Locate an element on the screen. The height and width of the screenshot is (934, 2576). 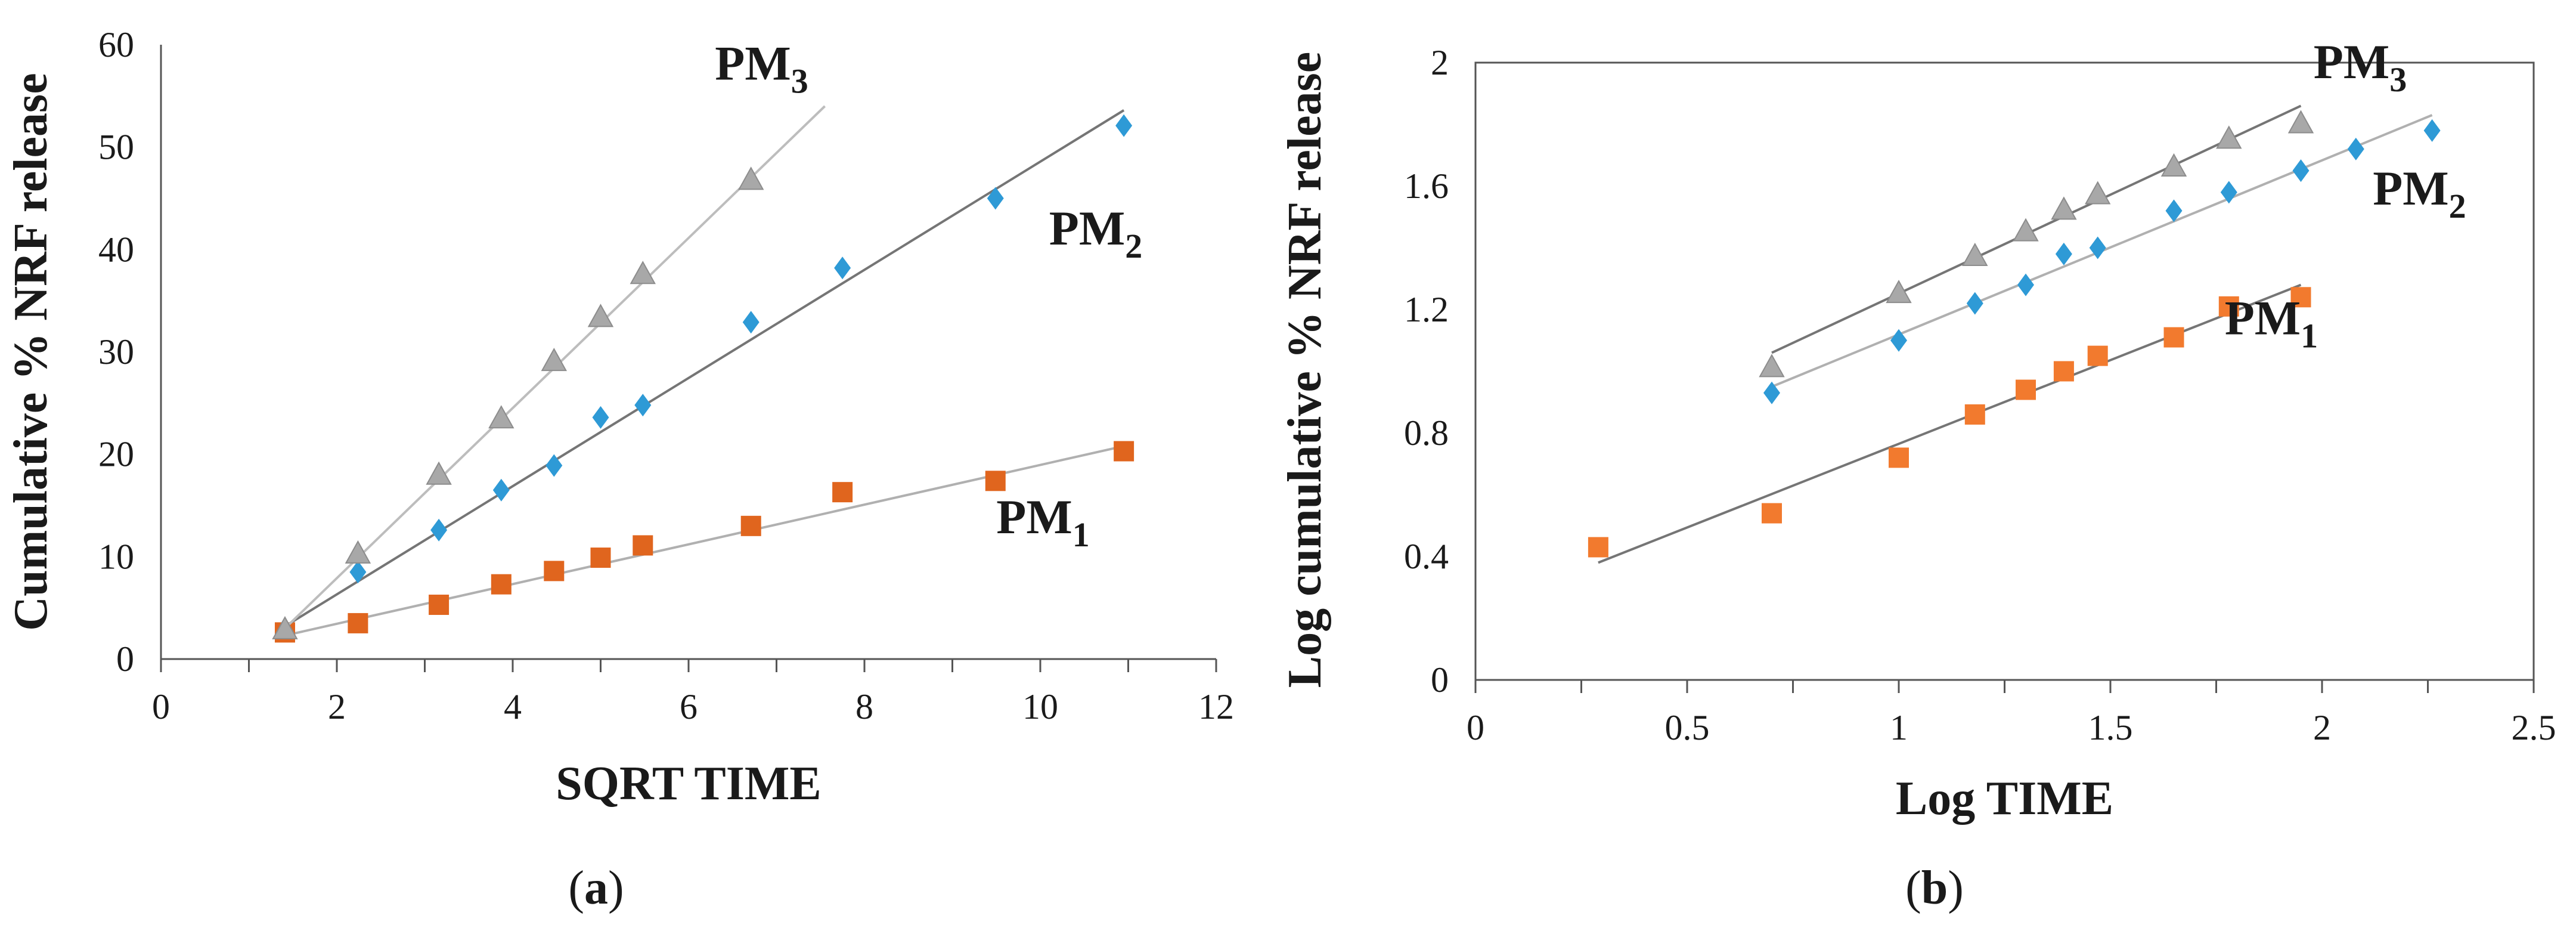
panel-caption: (a) is located at coordinates (596, 888).